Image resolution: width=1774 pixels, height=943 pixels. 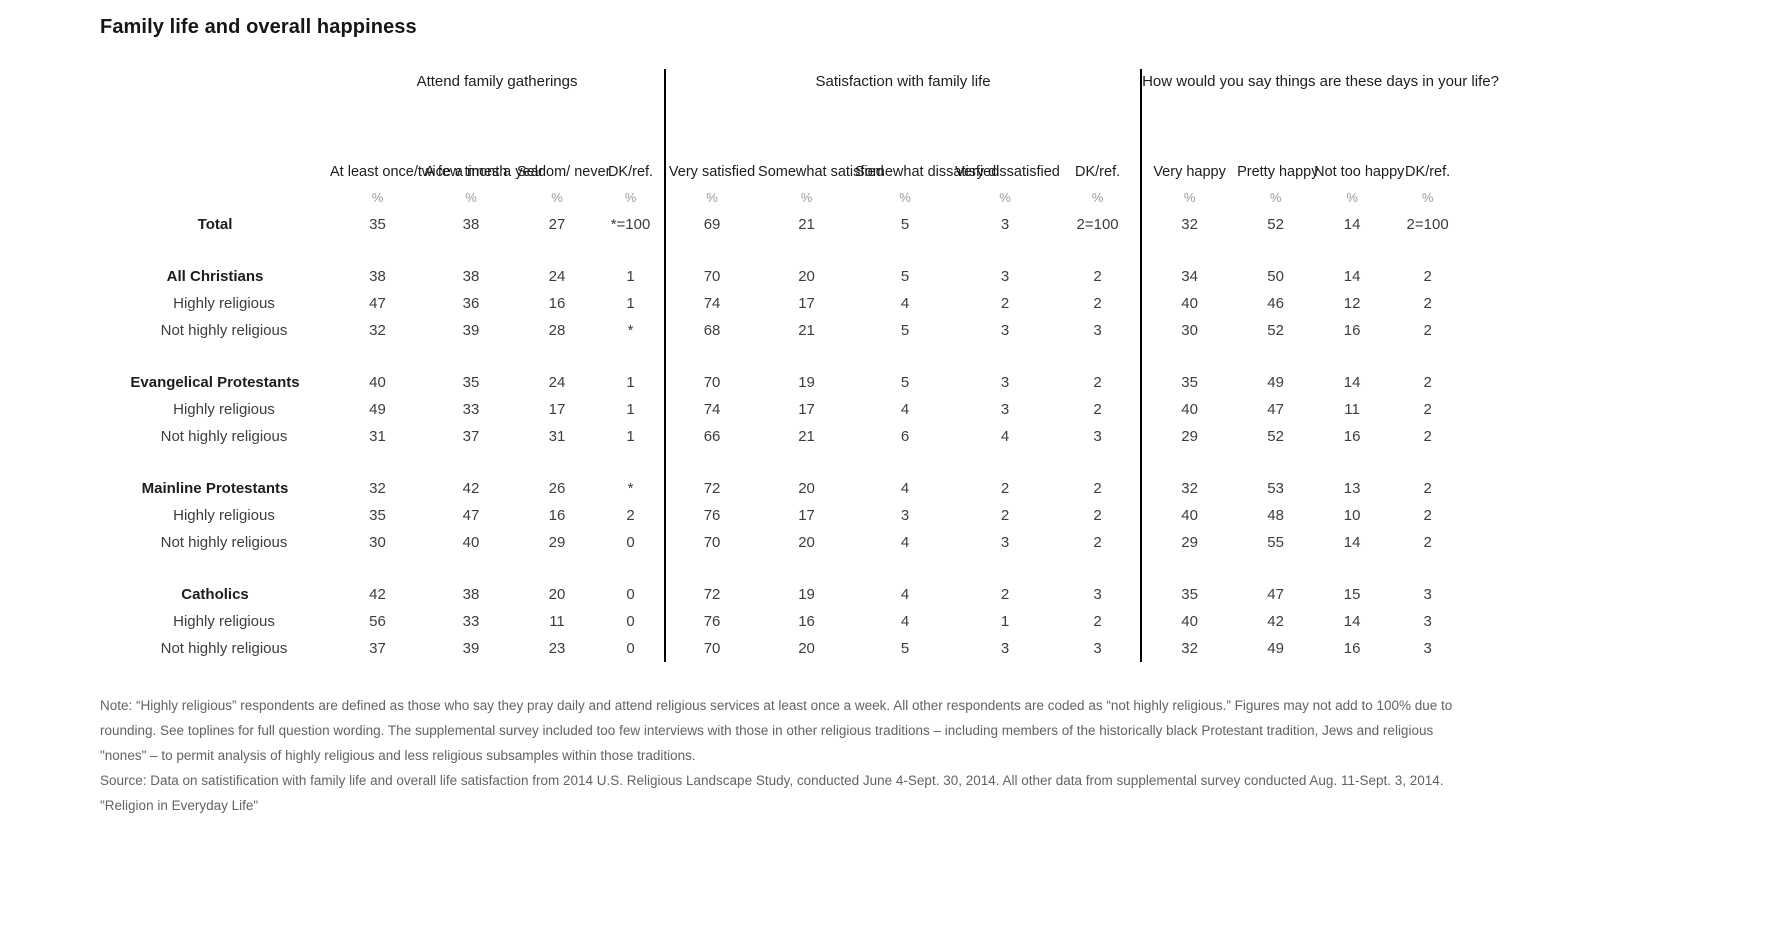 What do you see at coordinates (1275, 621) in the screenshot?
I see `data-cell: 42` at bounding box center [1275, 621].